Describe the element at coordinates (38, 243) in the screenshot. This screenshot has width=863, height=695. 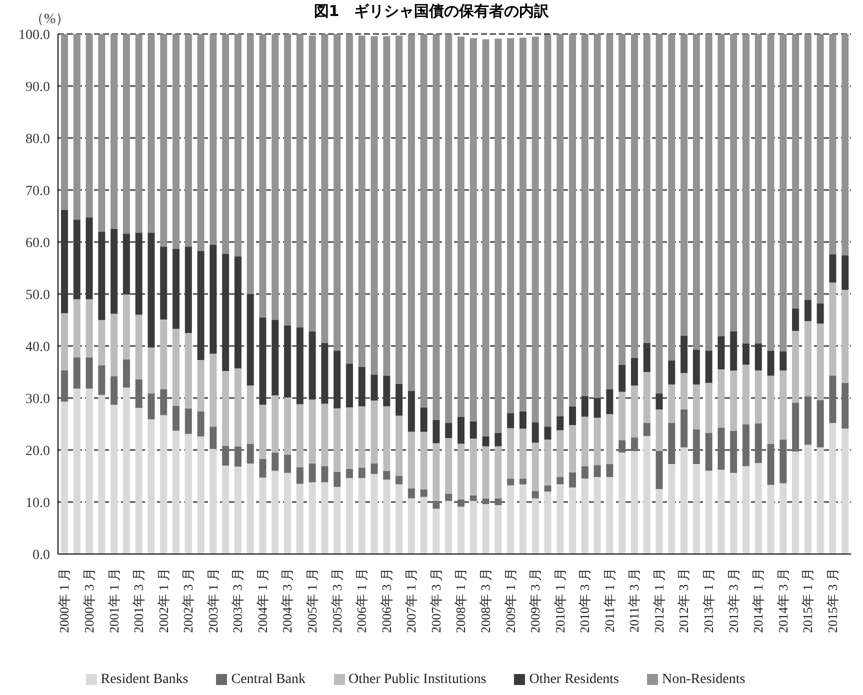
I see `y-tick-label: 60.0` at that location.